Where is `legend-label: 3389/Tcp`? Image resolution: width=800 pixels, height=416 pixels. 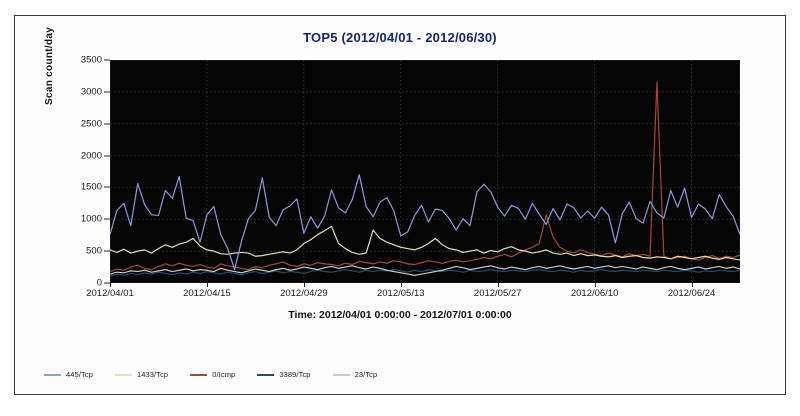 legend-label: 3389/Tcp is located at coordinates (295, 374).